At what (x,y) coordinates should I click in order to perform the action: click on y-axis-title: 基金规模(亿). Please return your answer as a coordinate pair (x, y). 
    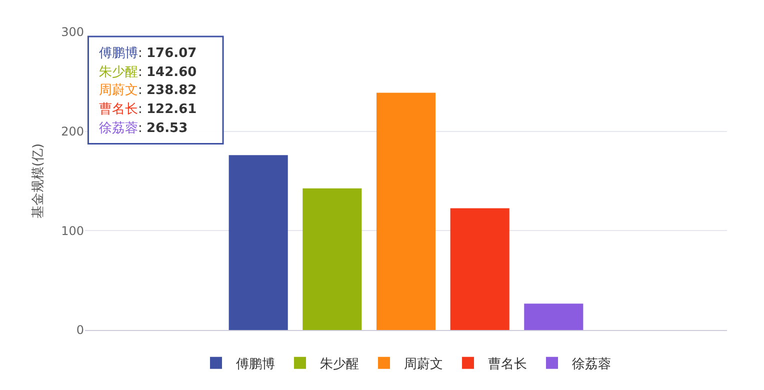
    Looking at the image, I should click on (38, 181).